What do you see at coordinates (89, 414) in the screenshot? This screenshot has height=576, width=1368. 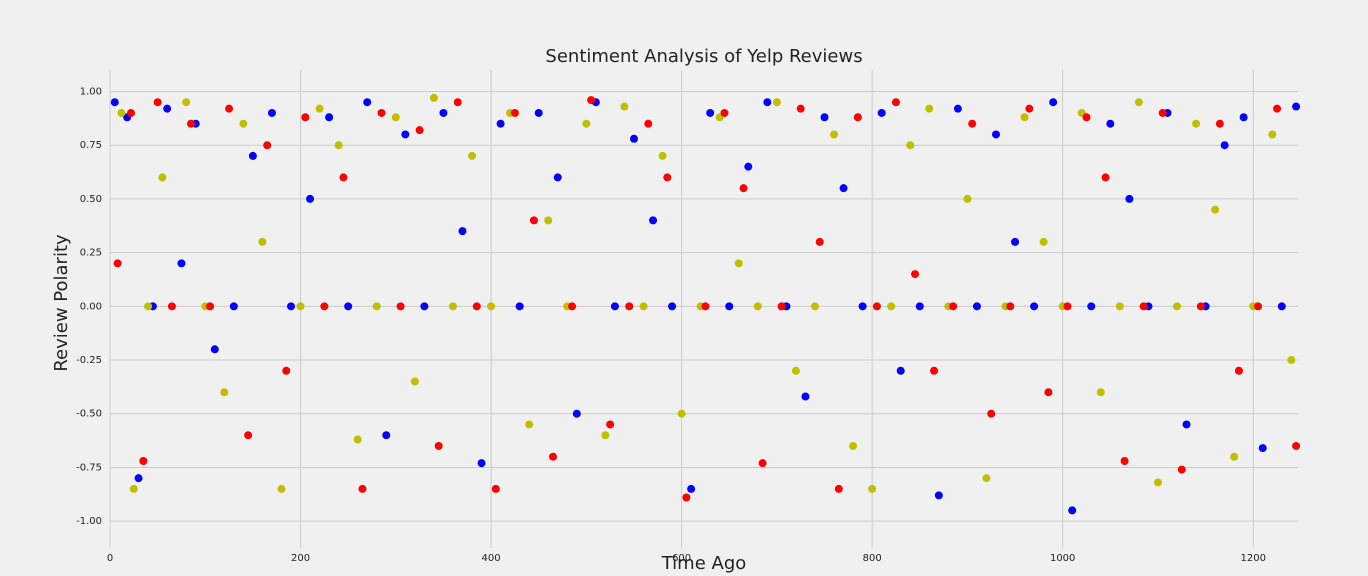 I see `y-tick-label: -0.50` at bounding box center [89, 414].